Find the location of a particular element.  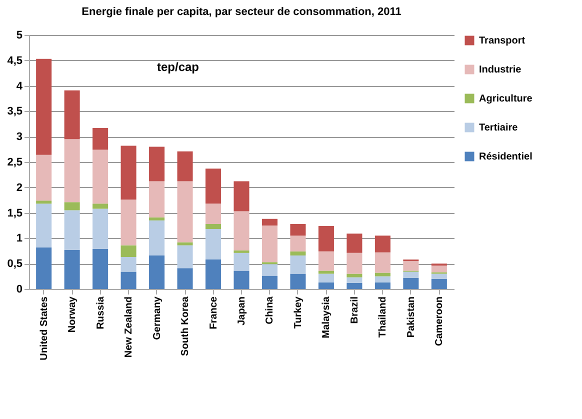

x-tick-label: Pakistan is located at coordinates (411, 317).